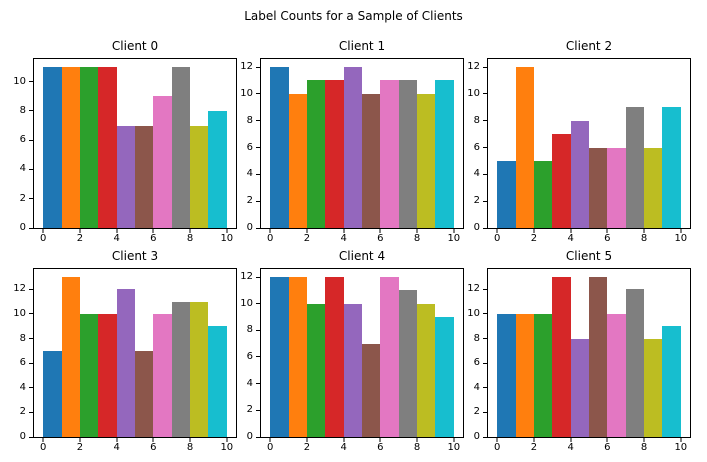 Image resolution: width=707 pixels, height=462 pixels. I want to click on x-tick-label: 8, so click(644, 447).